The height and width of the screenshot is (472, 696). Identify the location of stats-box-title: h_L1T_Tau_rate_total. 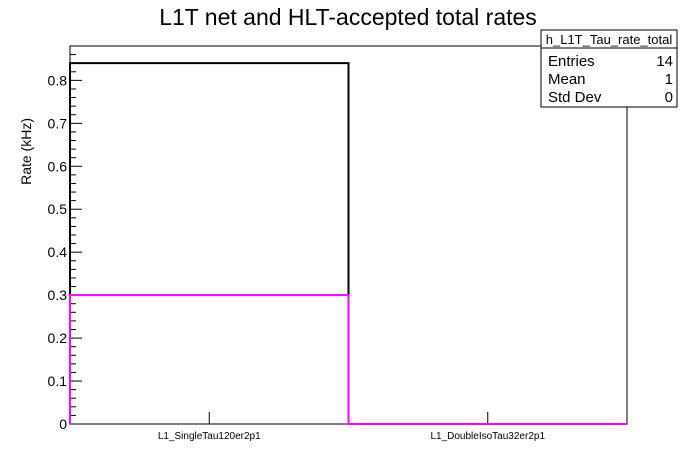
(609, 39).